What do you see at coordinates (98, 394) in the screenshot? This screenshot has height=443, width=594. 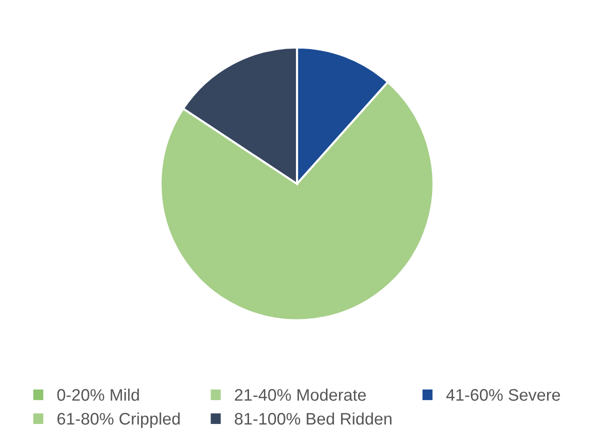 I see `legend-label: 0-20% Mild` at bounding box center [98, 394].